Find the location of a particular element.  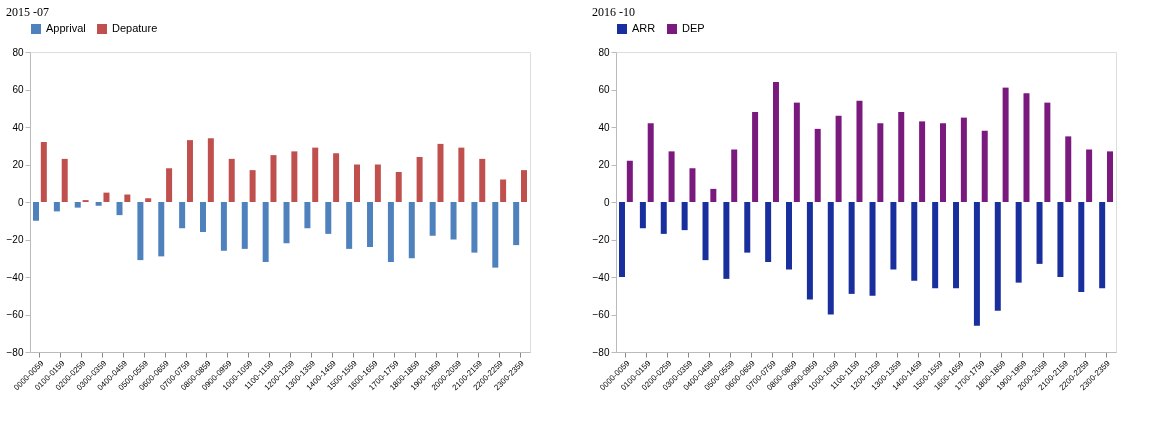

legend-label: DEP is located at coordinates (693, 28).